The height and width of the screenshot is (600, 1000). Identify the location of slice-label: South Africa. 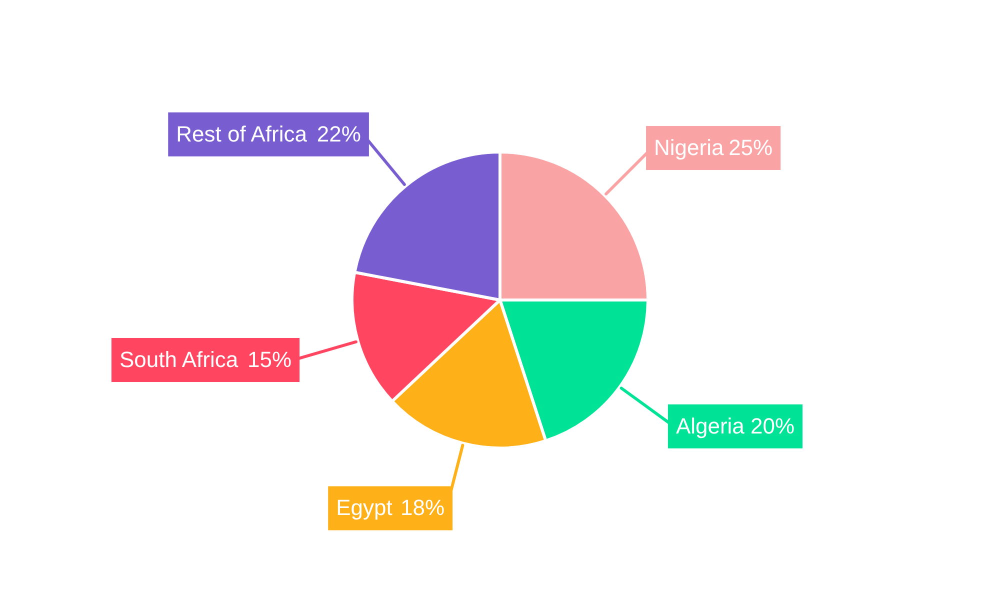
(179, 359).